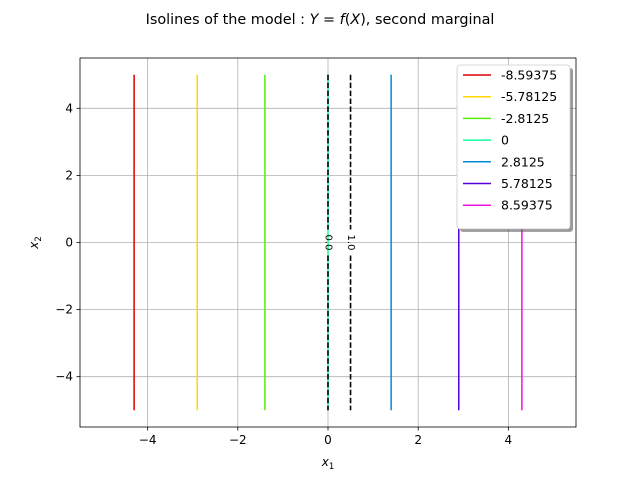  Describe the element at coordinates (529, 75) in the screenshot. I see `legend-label: -8.59375` at that location.